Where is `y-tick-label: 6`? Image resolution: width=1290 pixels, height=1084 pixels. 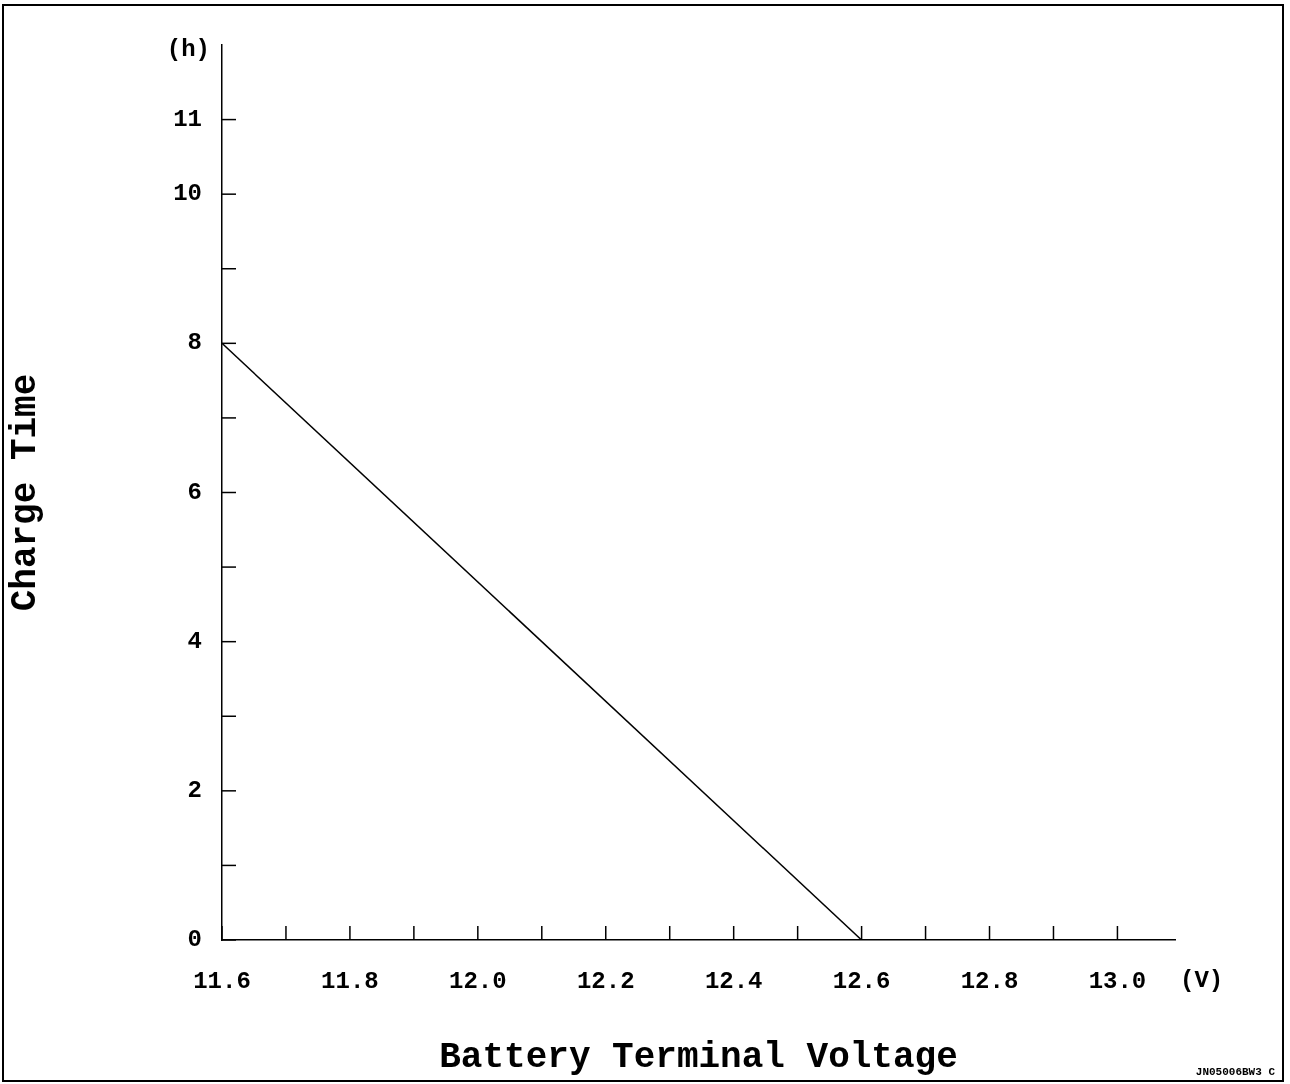 y-tick-label: 6 is located at coordinates (194, 492).